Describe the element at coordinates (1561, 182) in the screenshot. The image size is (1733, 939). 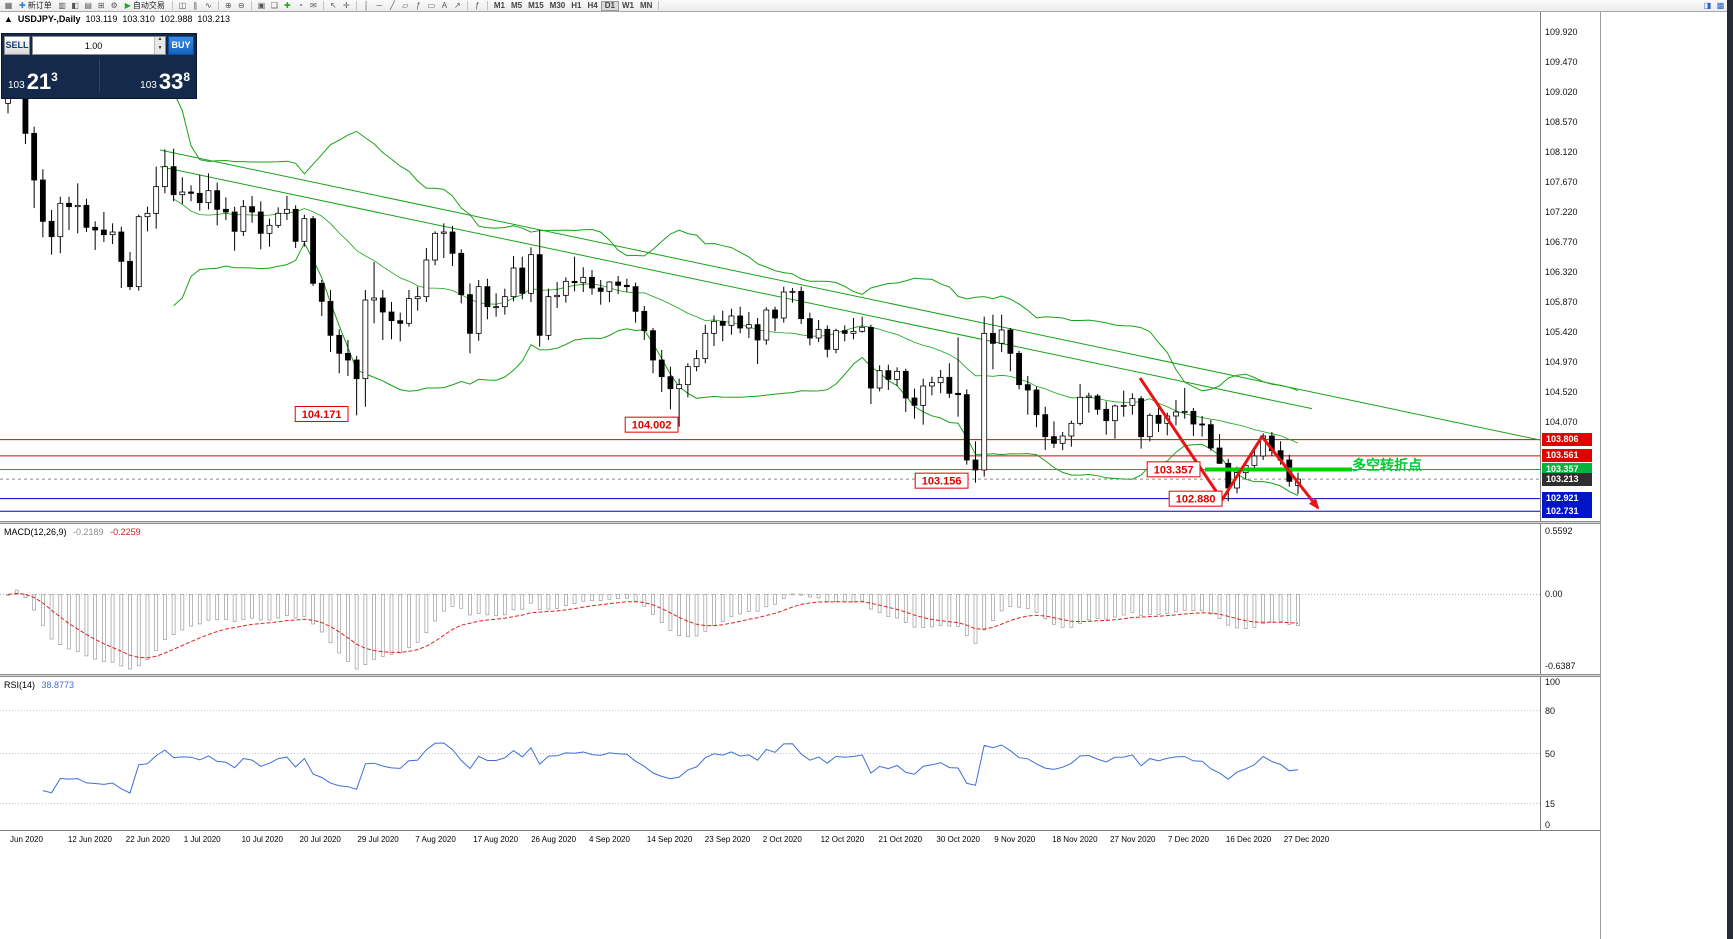
I see `price-tick: 107.670` at that location.